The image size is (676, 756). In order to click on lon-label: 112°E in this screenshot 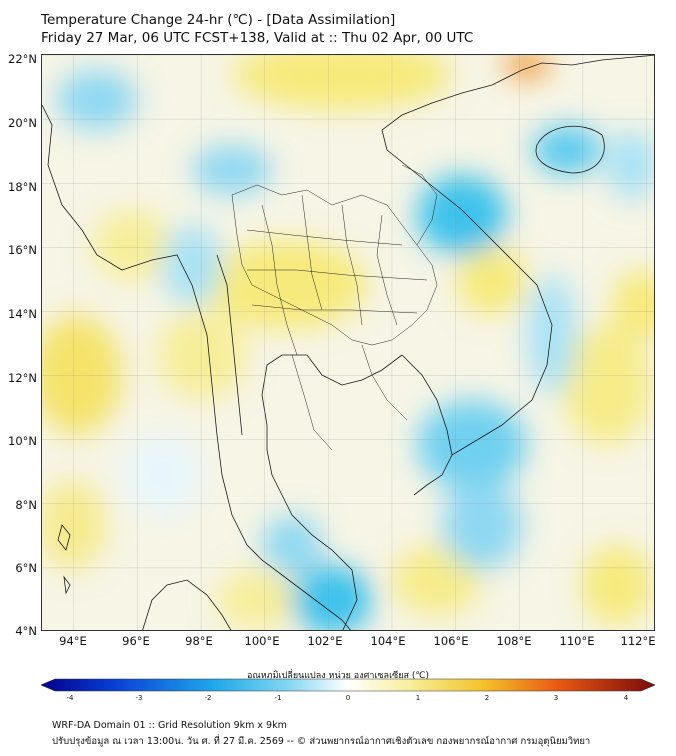, I will do `click(638, 641)`.